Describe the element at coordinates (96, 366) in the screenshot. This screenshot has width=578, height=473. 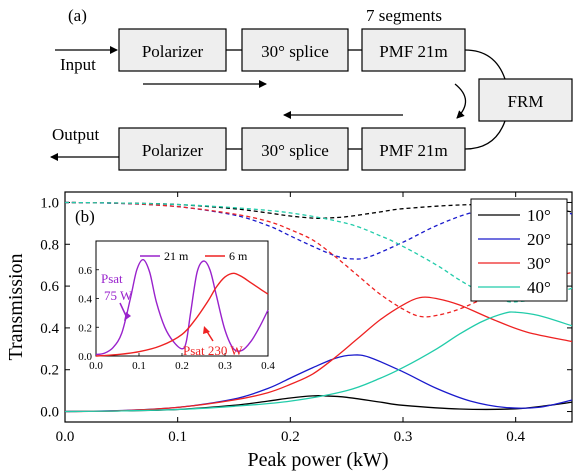
I see `inset-x-tick-label: 0.0` at that location.